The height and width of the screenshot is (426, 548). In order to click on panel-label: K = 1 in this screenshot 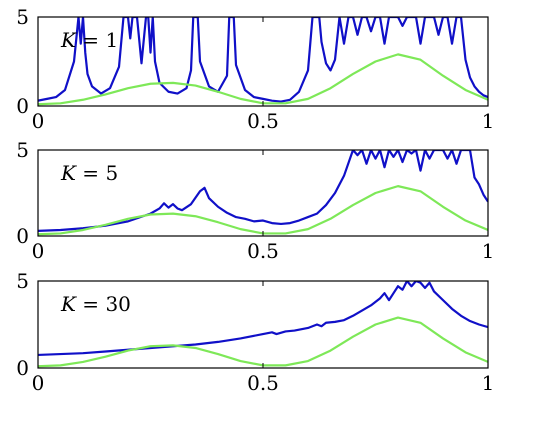, I will do `click(89, 40)`.